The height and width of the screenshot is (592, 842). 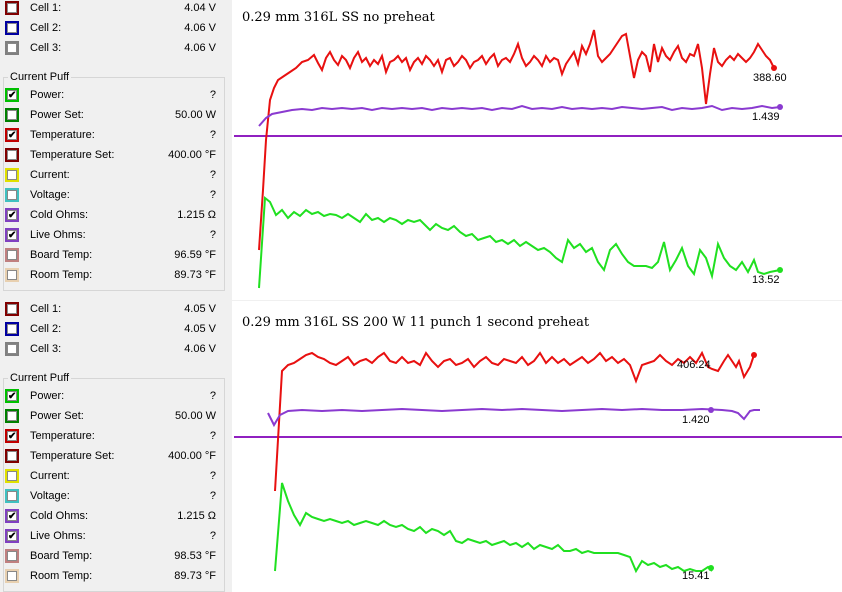 What do you see at coordinates (195, 255) in the screenshot?
I see `board-temp-value: 96.59 °F` at bounding box center [195, 255].